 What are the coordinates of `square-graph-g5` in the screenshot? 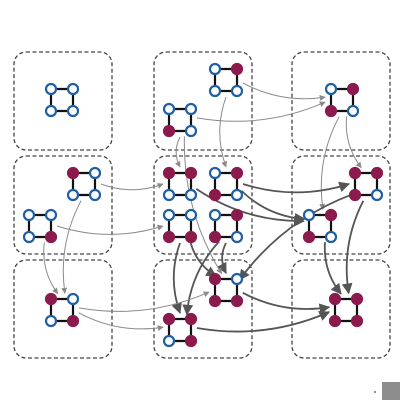 It's located at (84, 184).